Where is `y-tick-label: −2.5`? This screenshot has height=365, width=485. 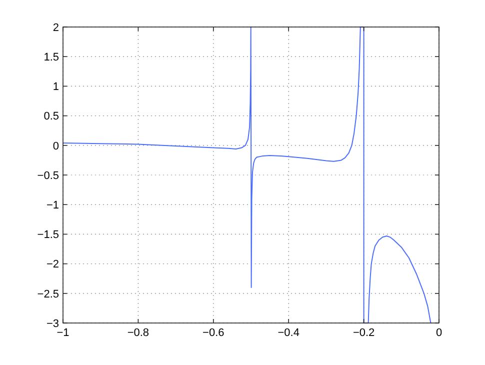 y-tick-label: −2.5 is located at coordinates (48, 294).